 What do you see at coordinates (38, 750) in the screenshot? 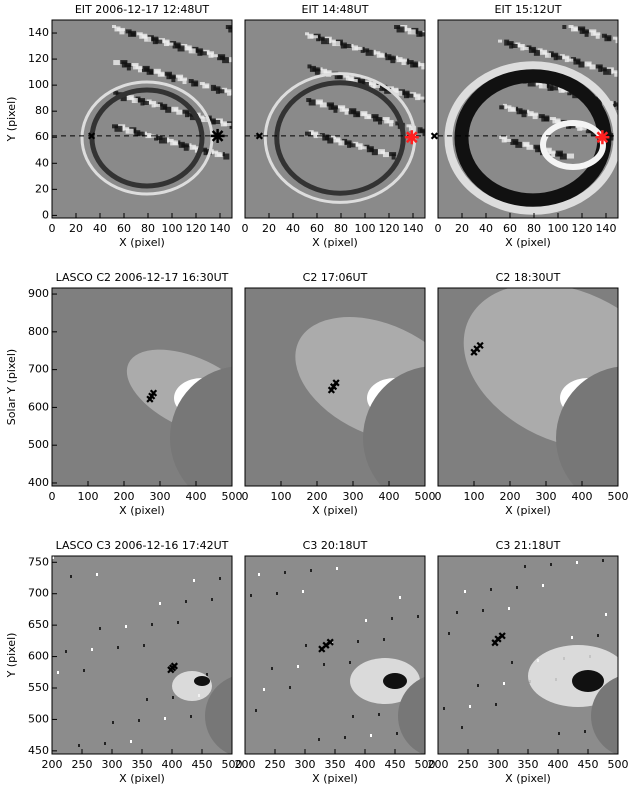
I see `y-tick-label: 450` at bounding box center [38, 750].